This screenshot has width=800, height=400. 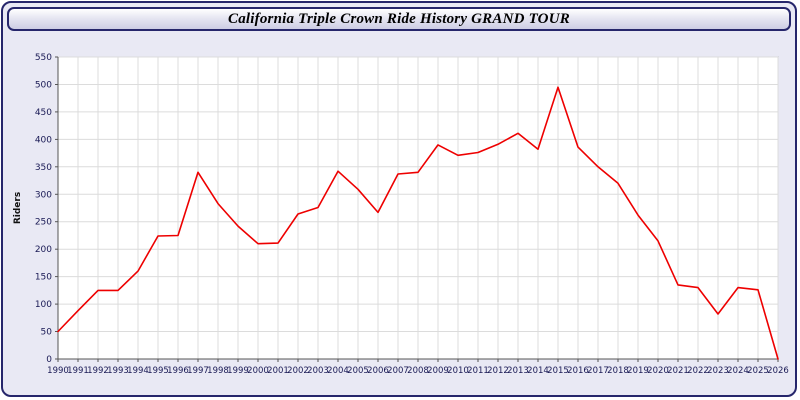 What do you see at coordinates (198, 371) in the screenshot?
I see `svg-text: 1997` at bounding box center [198, 371].